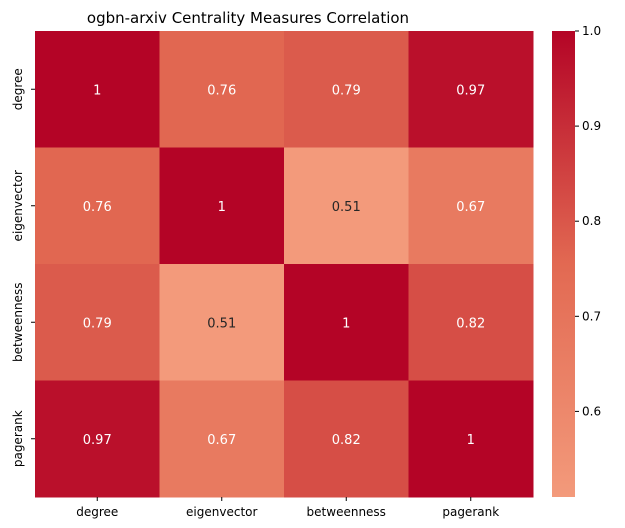  I want to click on heatmap-cell-degree-degree, so click(97, 89).